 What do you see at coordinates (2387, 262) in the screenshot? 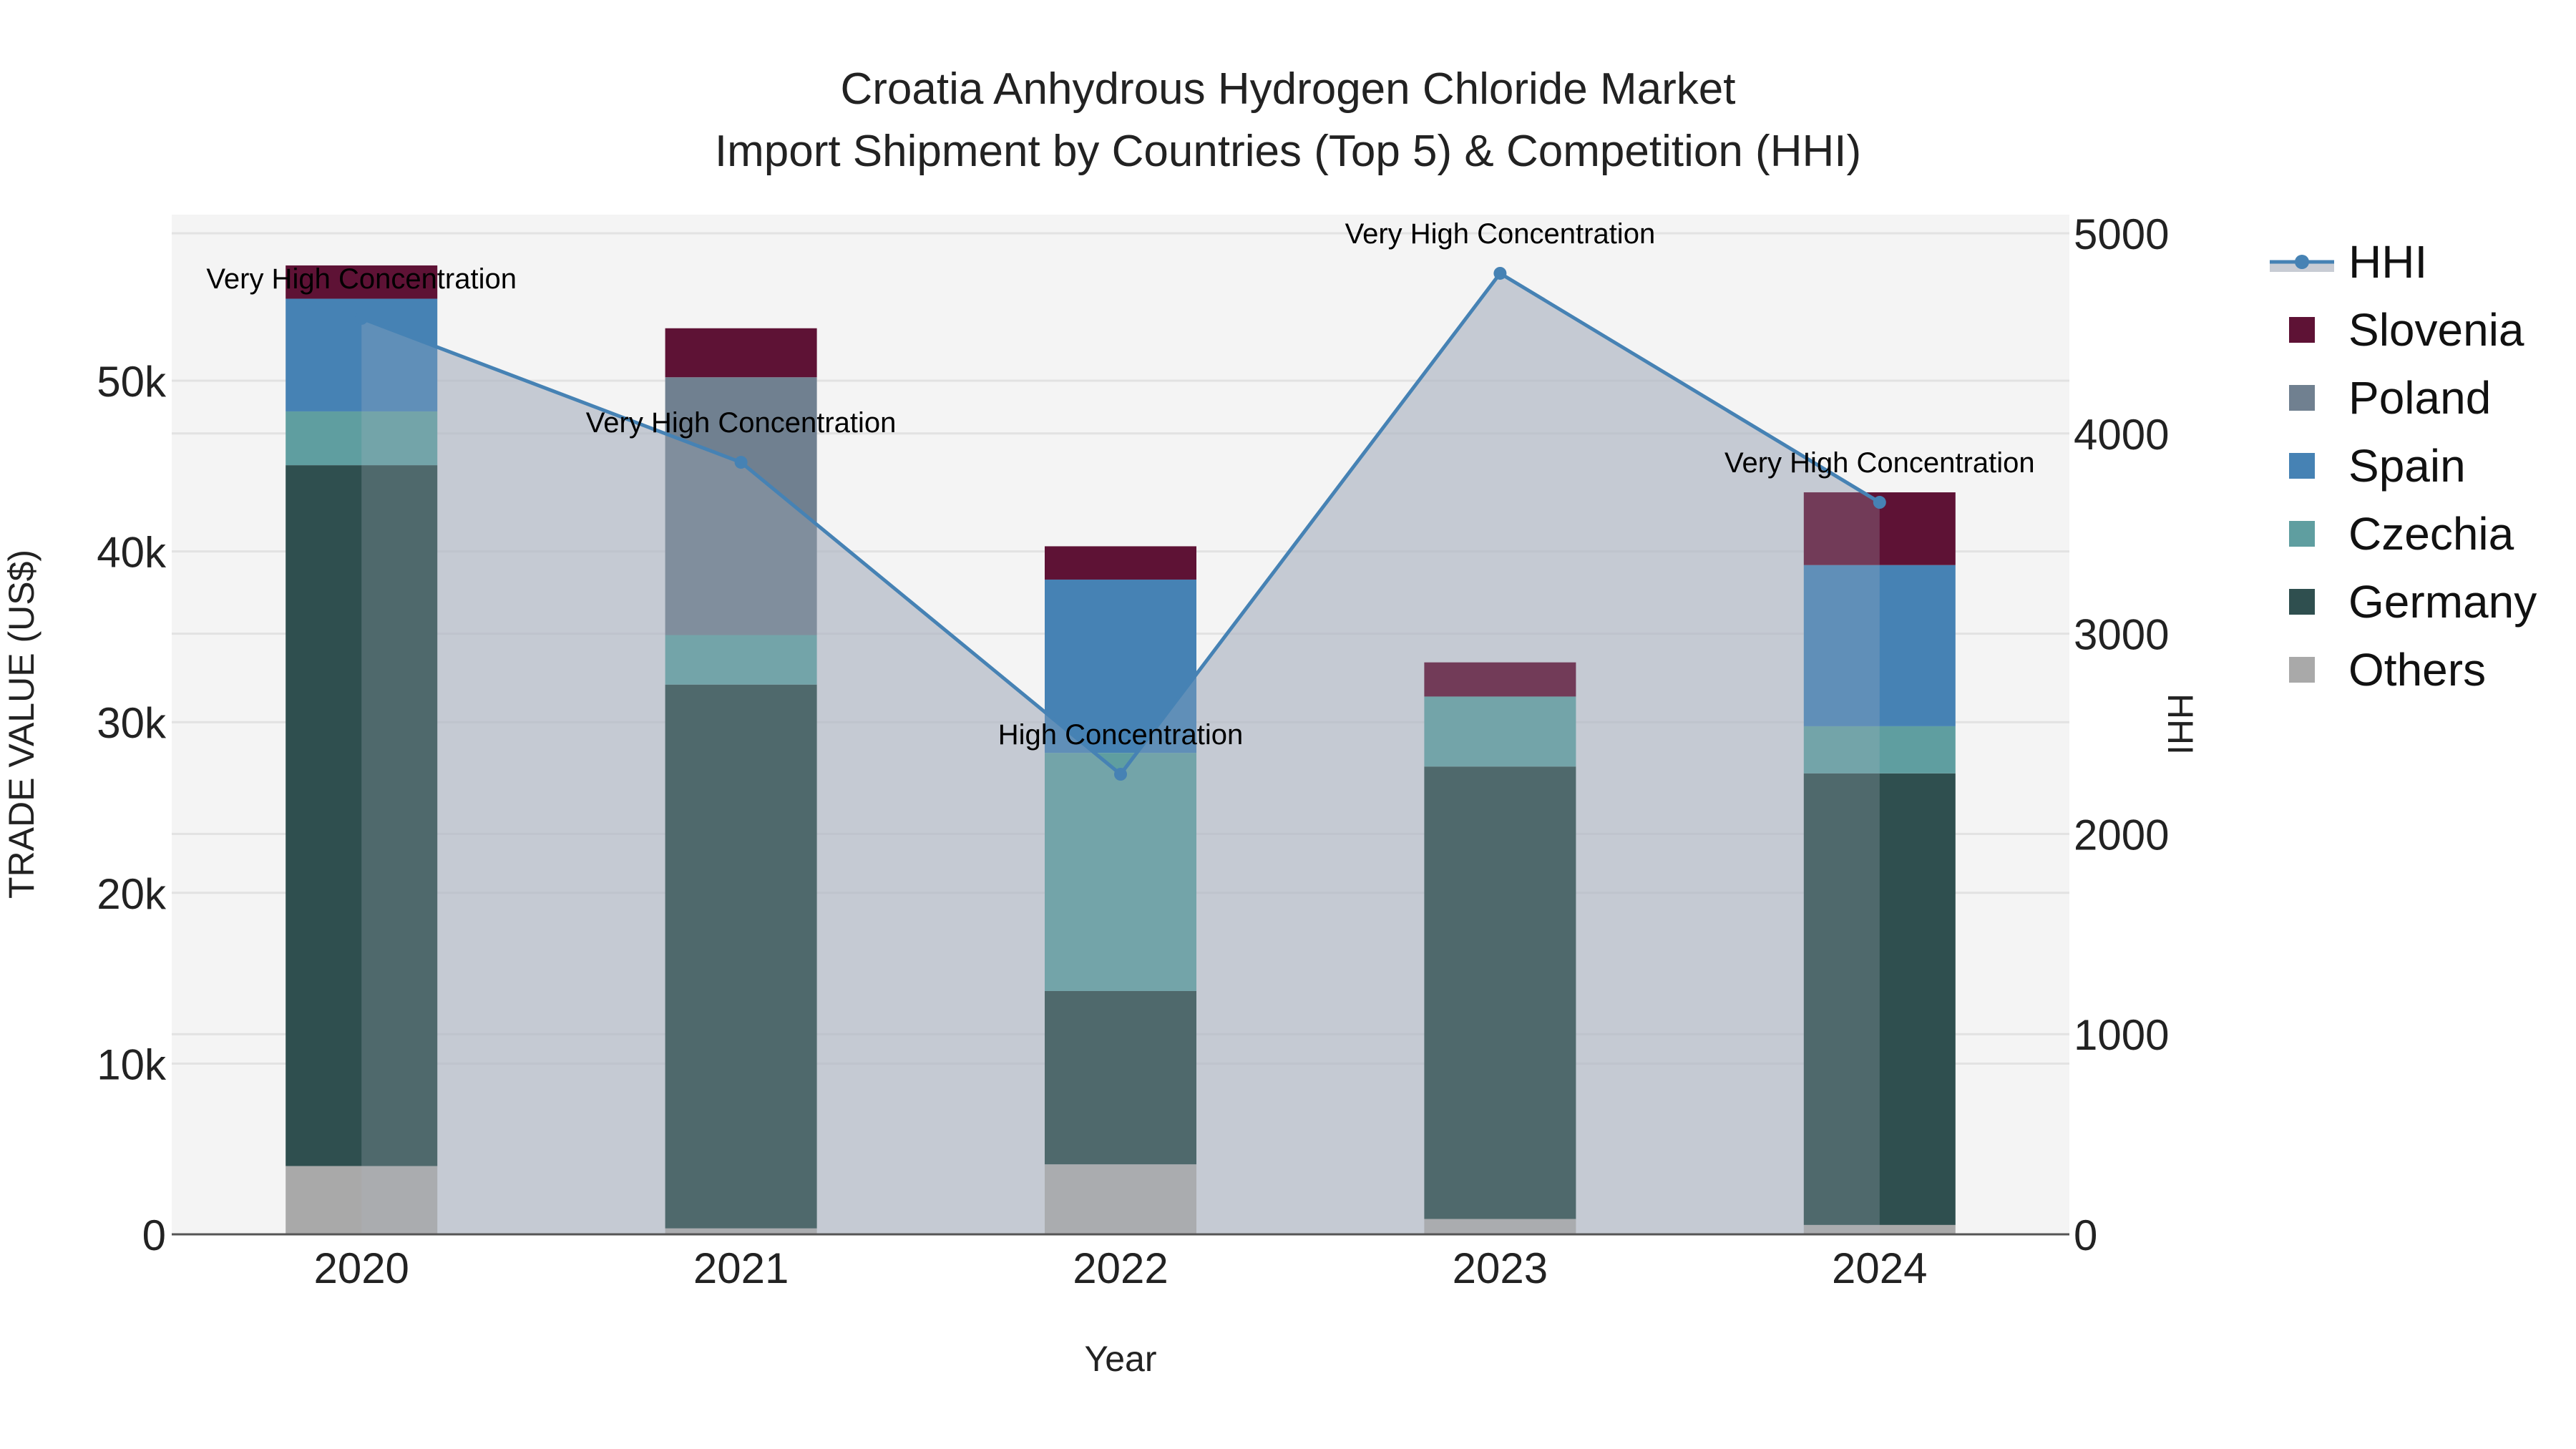
I see `legend-label: HHI` at bounding box center [2387, 262].